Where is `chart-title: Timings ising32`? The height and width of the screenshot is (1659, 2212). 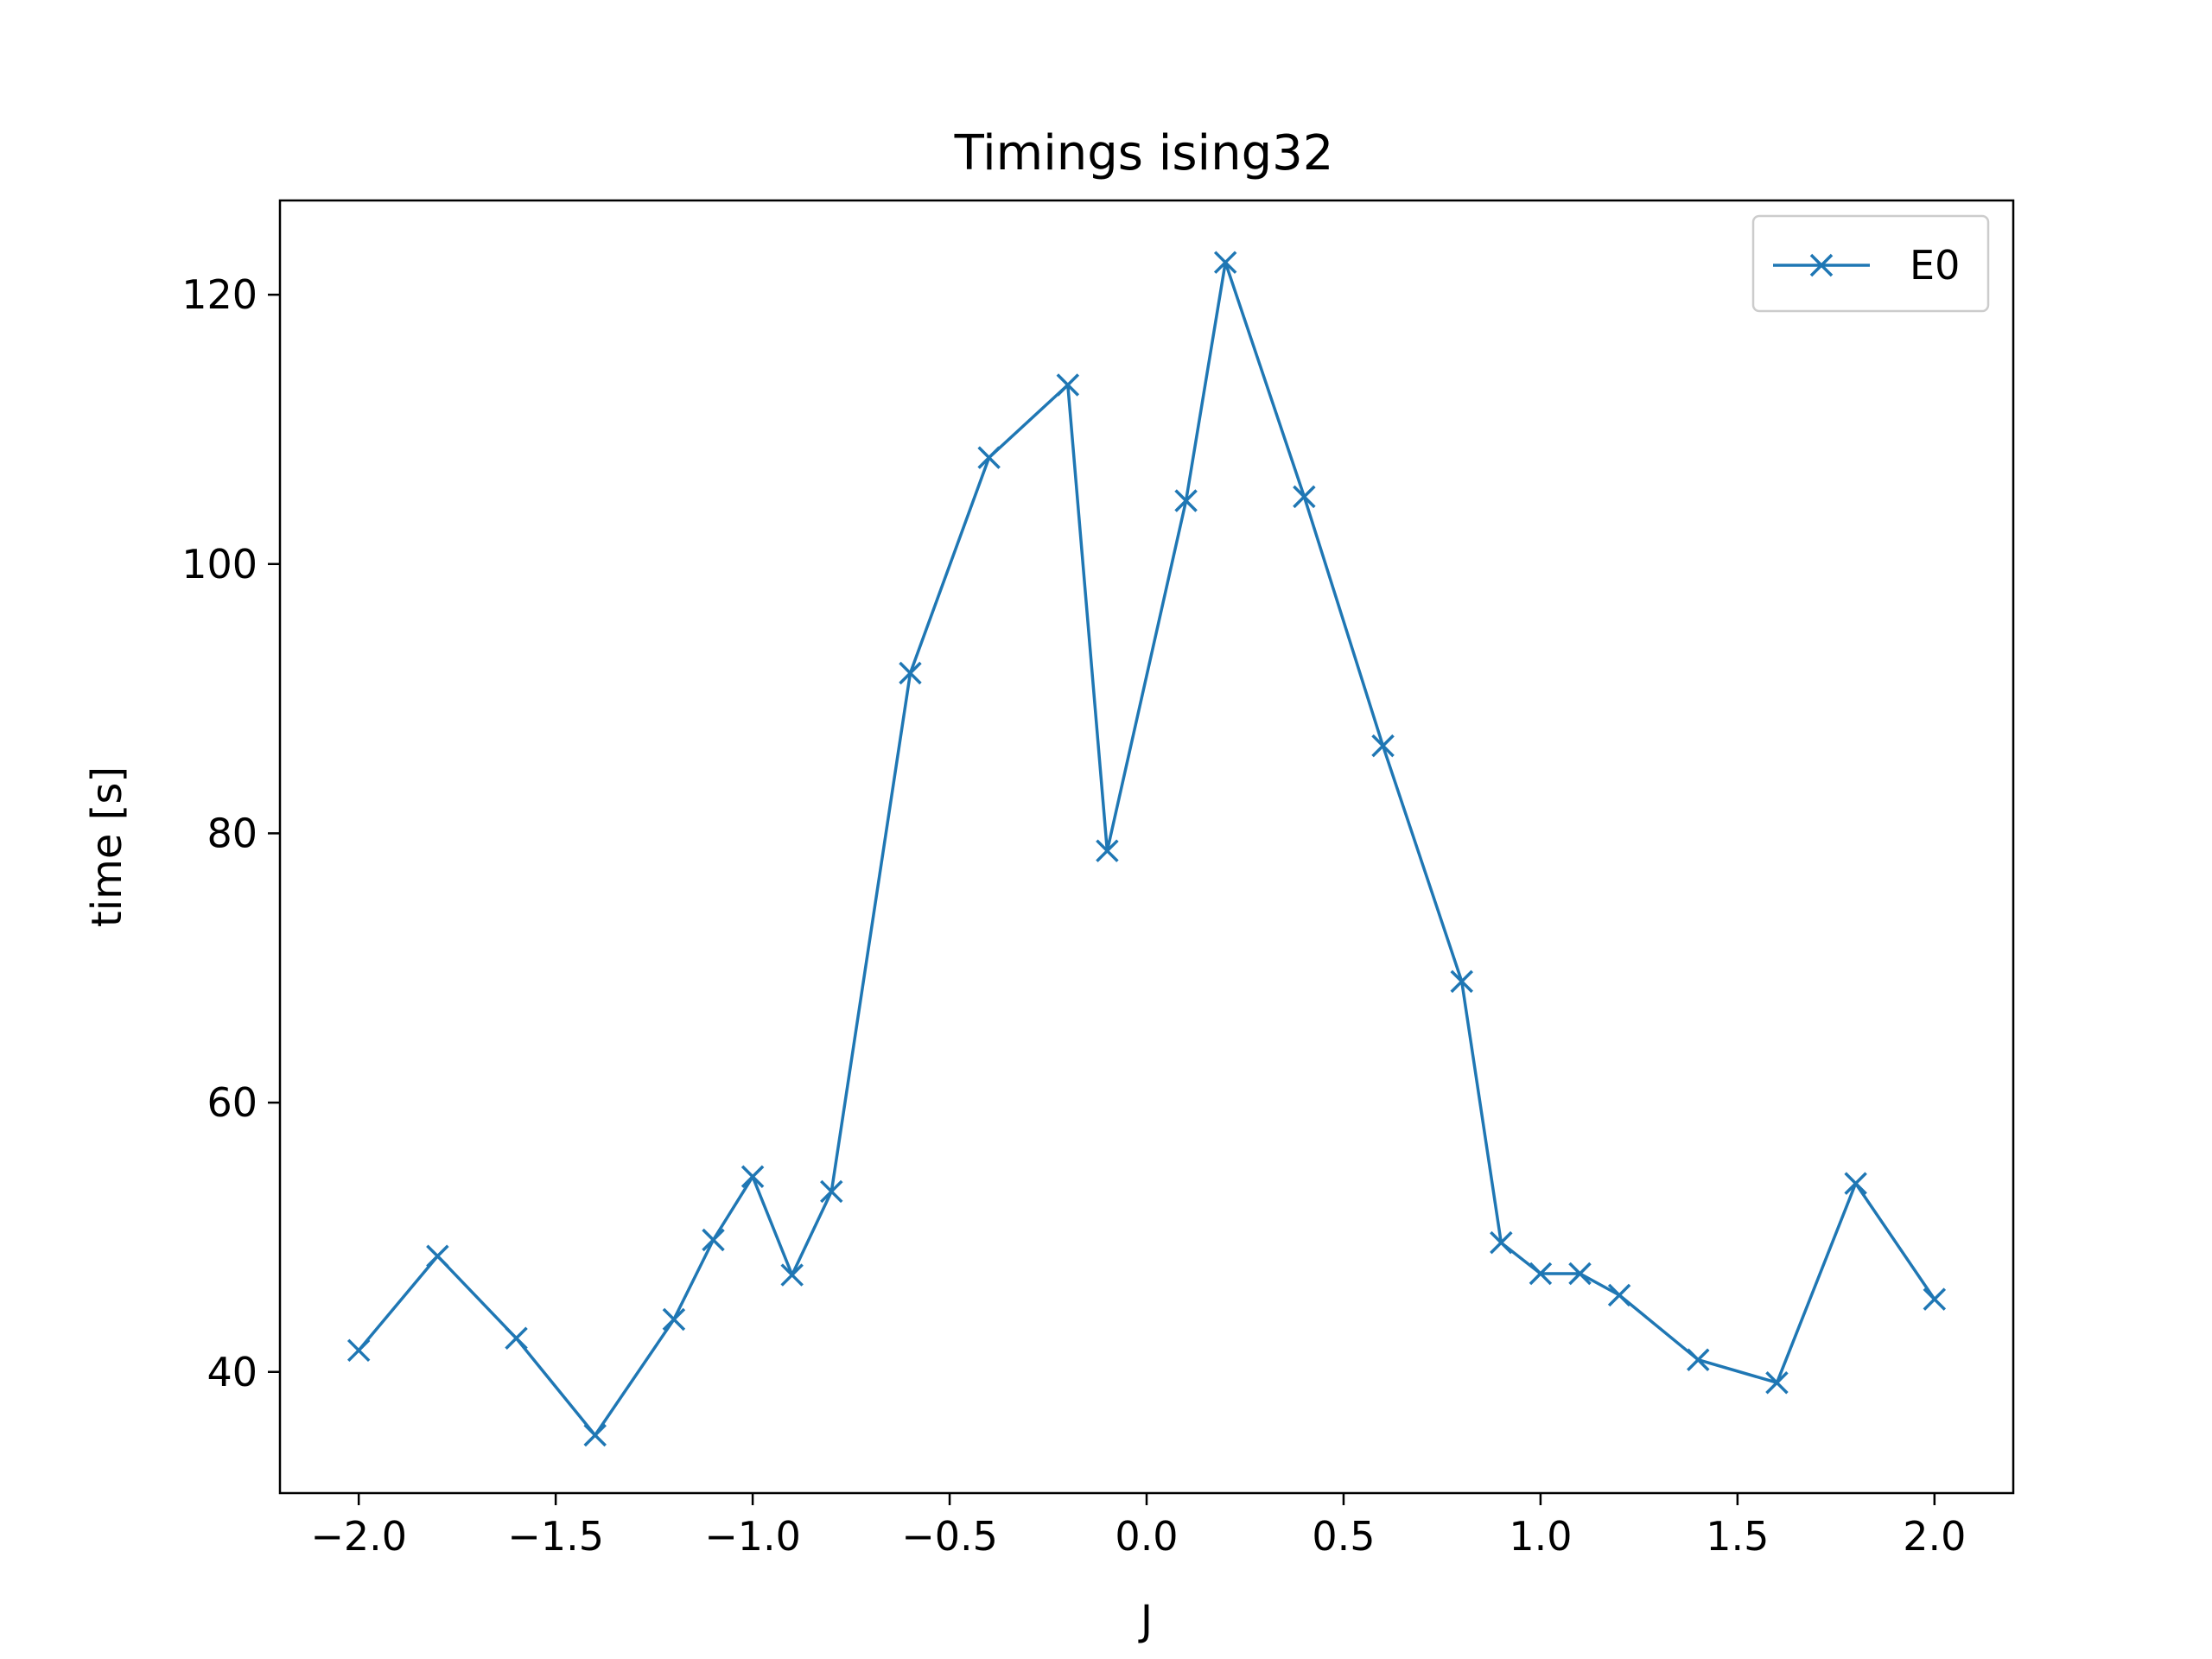
chart-title: Timings ising32 is located at coordinates (1144, 153).